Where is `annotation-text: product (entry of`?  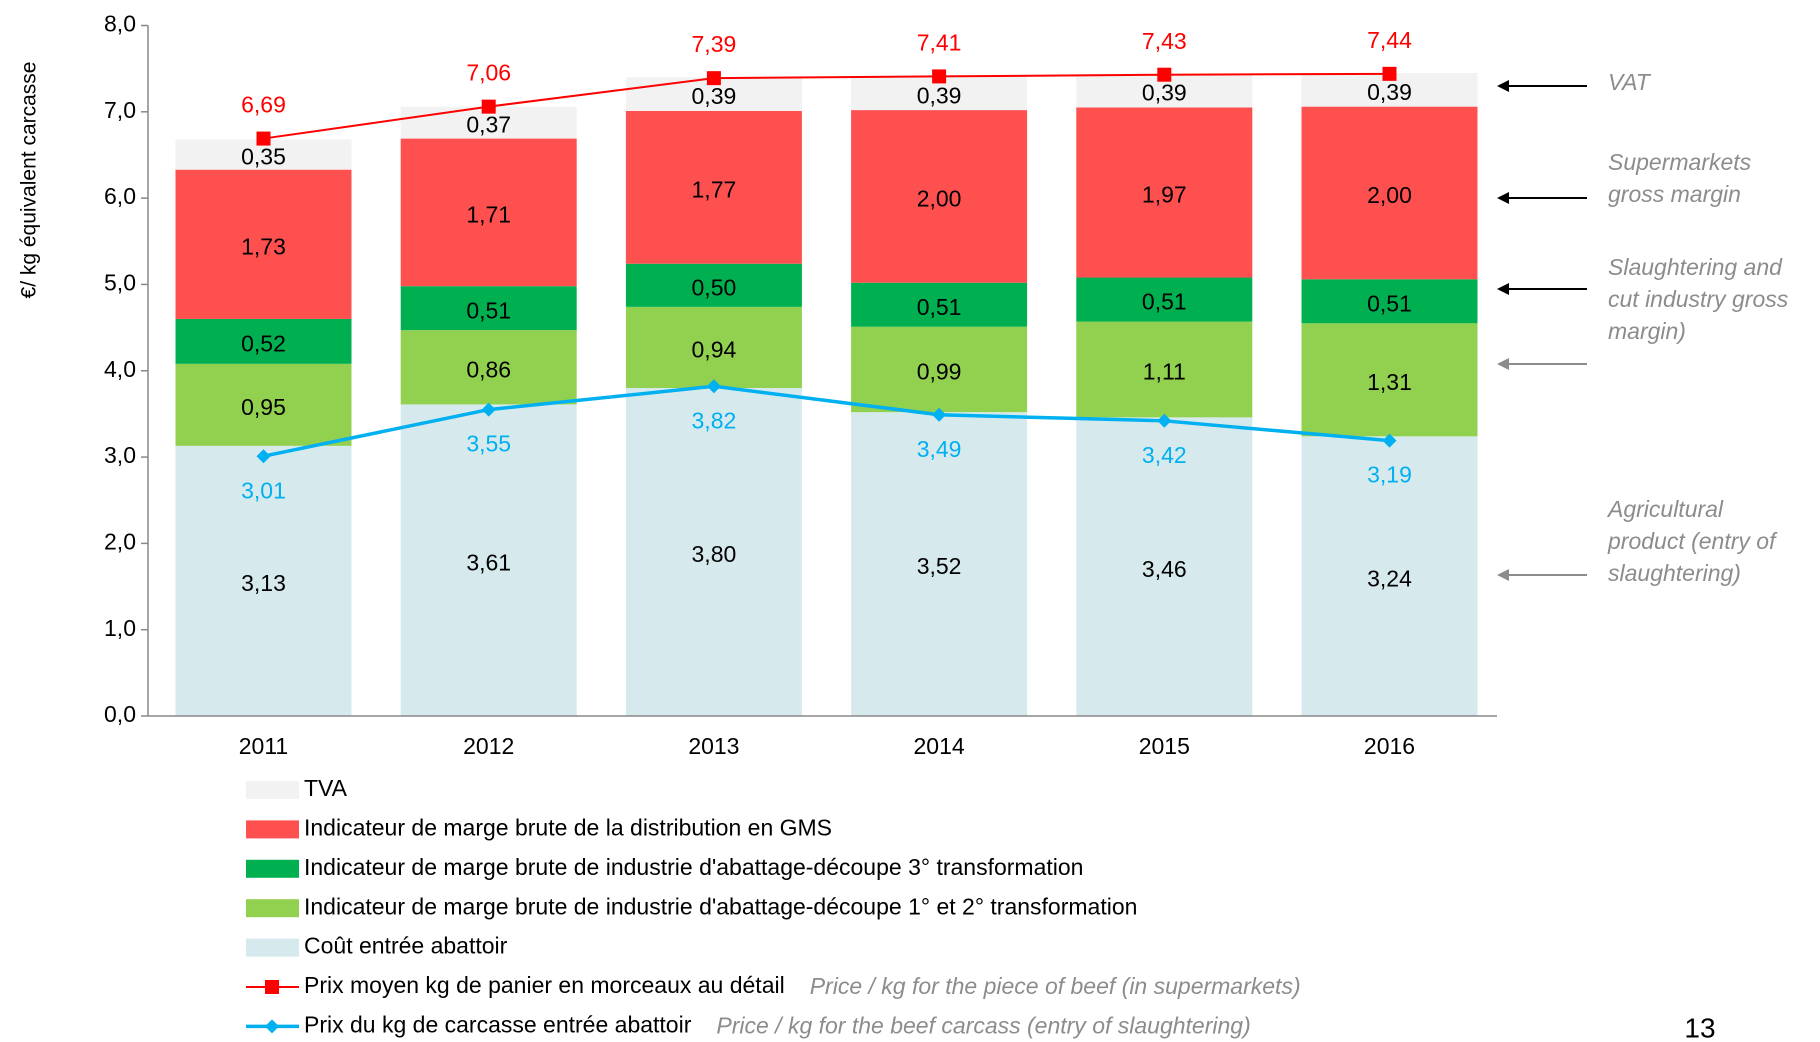 annotation-text: product (entry of is located at coordinates (1692, 541).